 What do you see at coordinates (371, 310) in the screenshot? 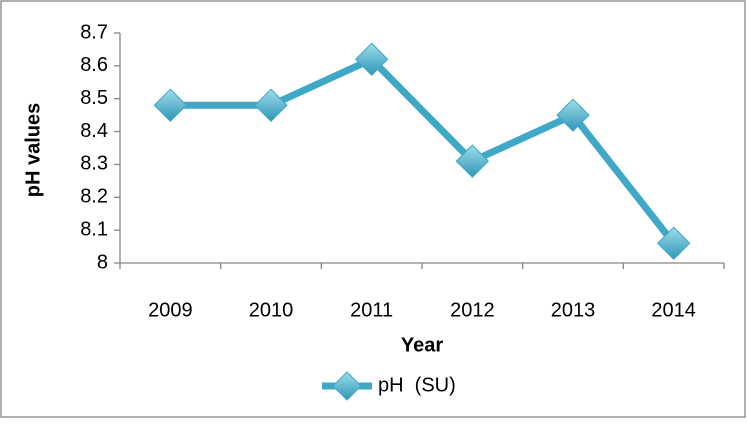
I see `x-tick-label: 2011` at bounding box center [371, 310].